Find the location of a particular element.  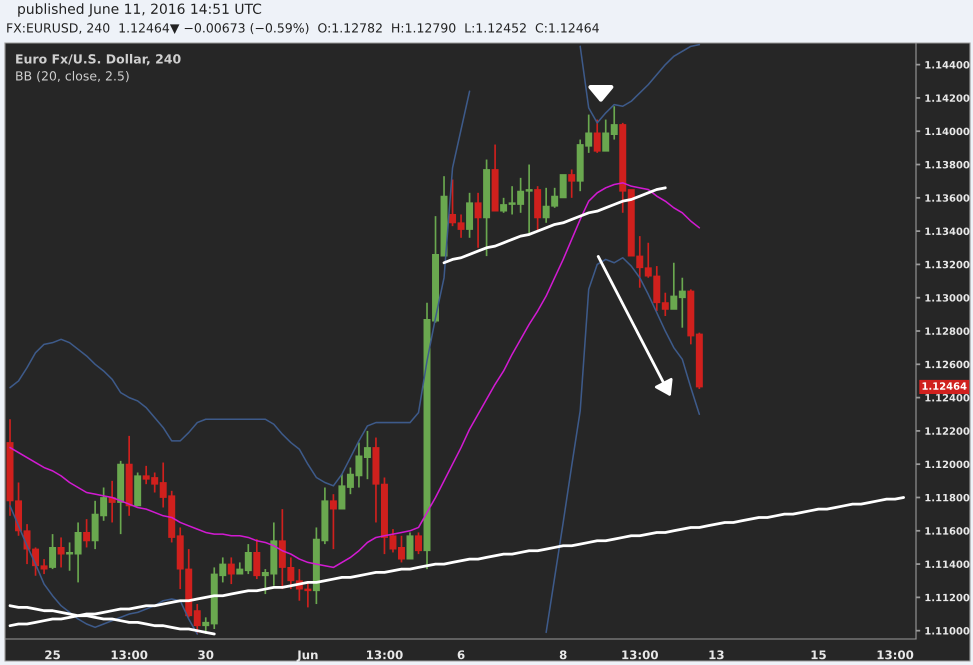

y-tick-label: 1.13800 is located at coordinates (947, 164).